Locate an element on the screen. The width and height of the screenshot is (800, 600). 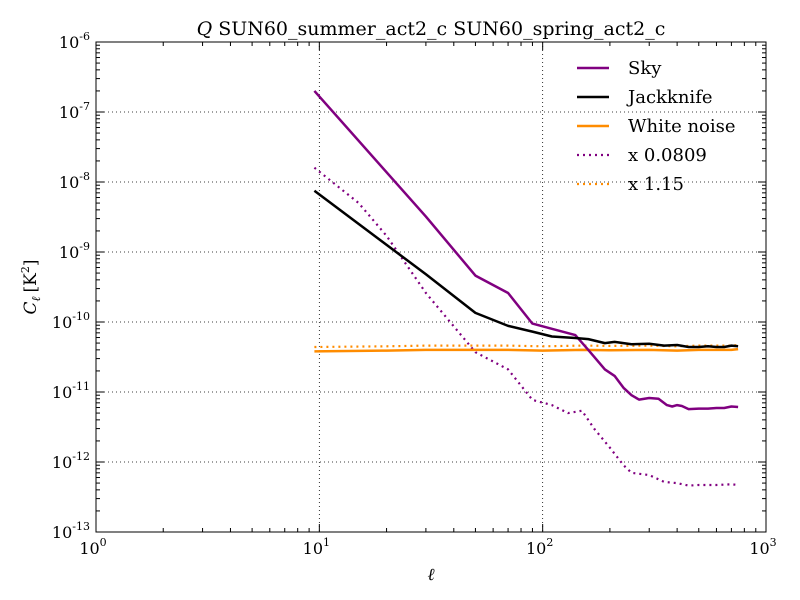
x-tick-label: 10² is located at coordinates (539, 547).